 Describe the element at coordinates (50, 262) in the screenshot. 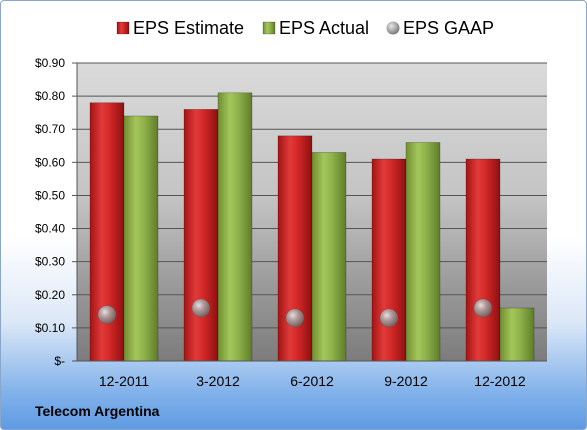

I see `y-tick-label: $0.30` at that location.